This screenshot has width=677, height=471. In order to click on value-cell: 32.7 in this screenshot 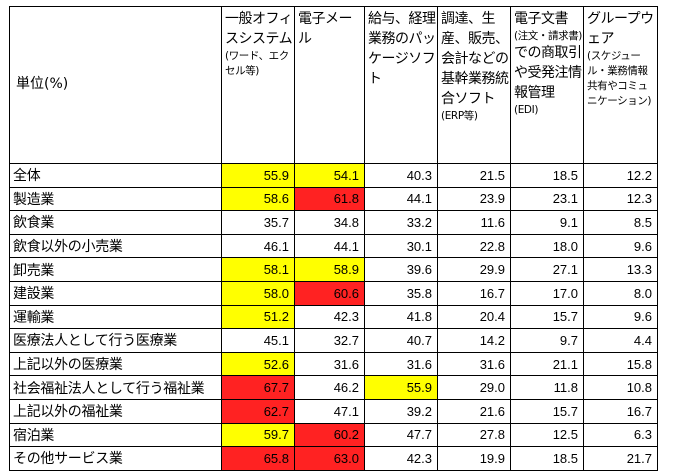, I will do `click(329, 340)`.